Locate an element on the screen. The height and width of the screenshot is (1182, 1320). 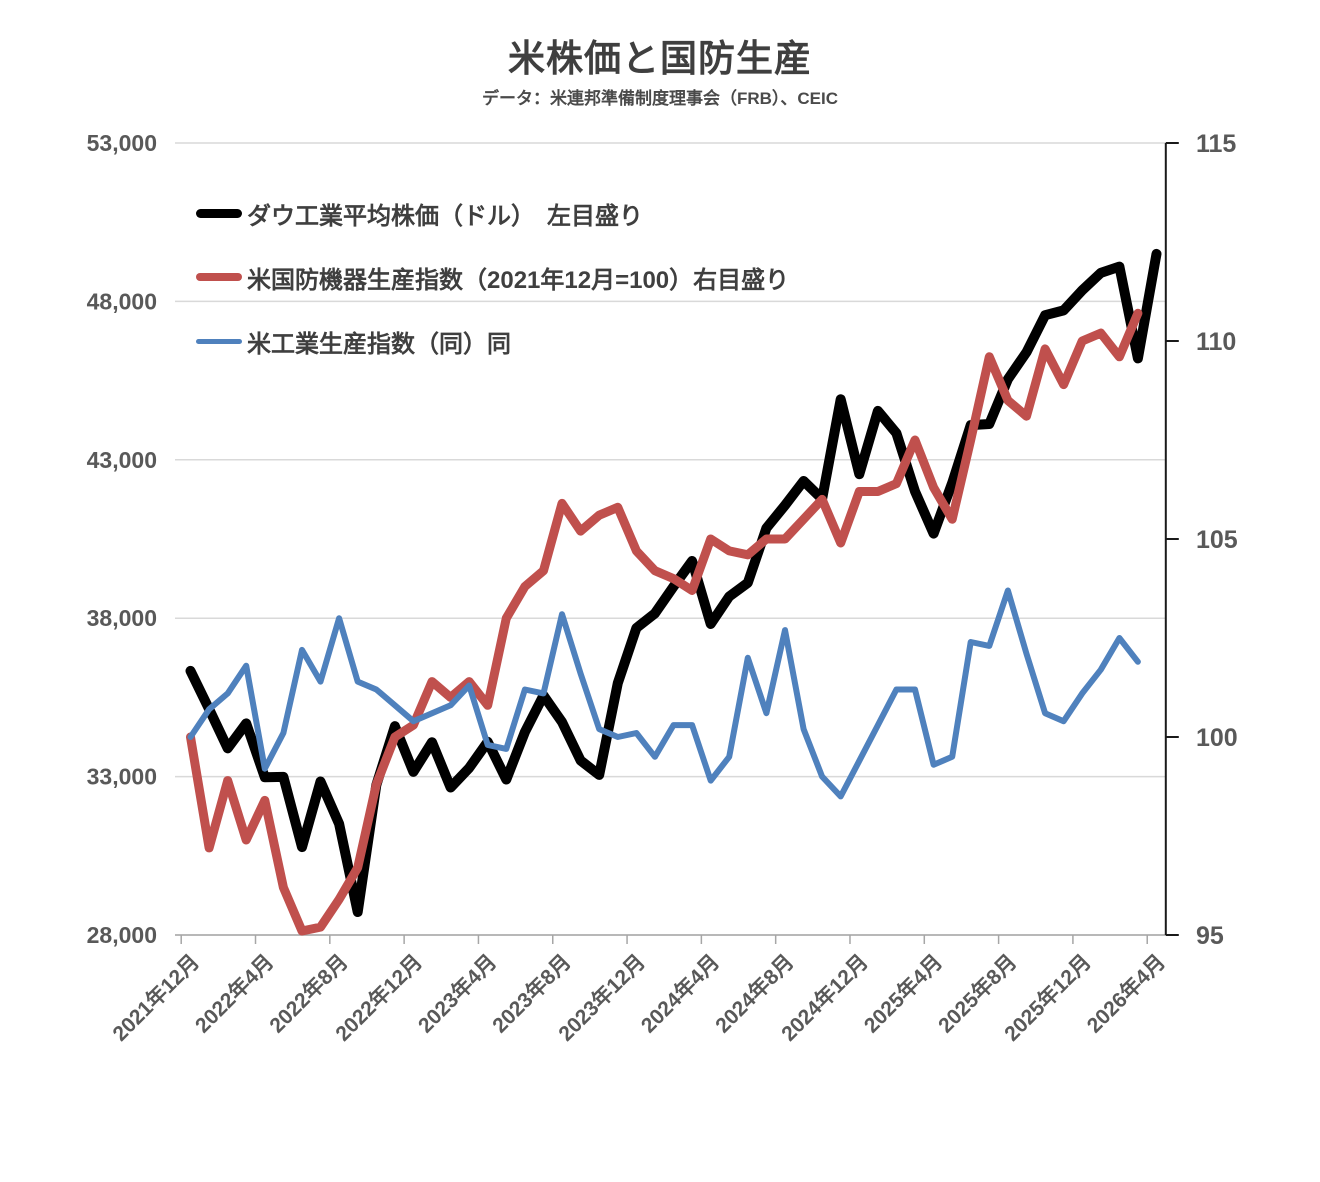
left-axis-labels: 53,000 48,000 43,000 38,000 33,000 28,000 is located at coordinates (122, 539).